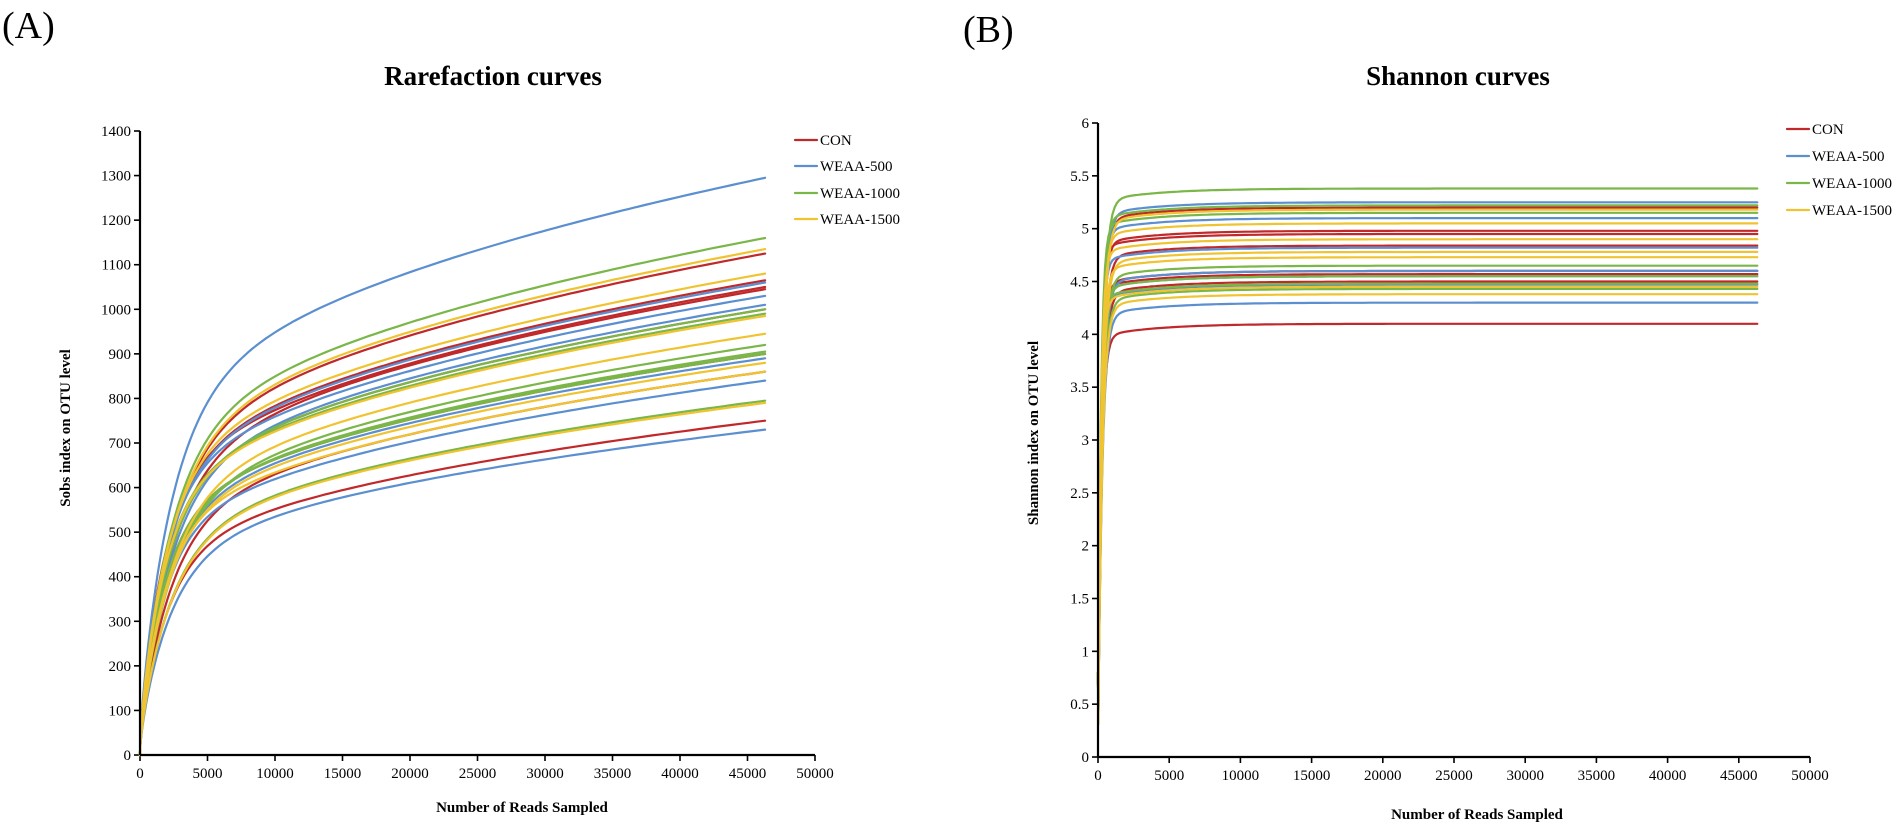  Describe the element at coordinates (1454, 776) in the screenshot. I see `x-tick-label: 25000` at that location.